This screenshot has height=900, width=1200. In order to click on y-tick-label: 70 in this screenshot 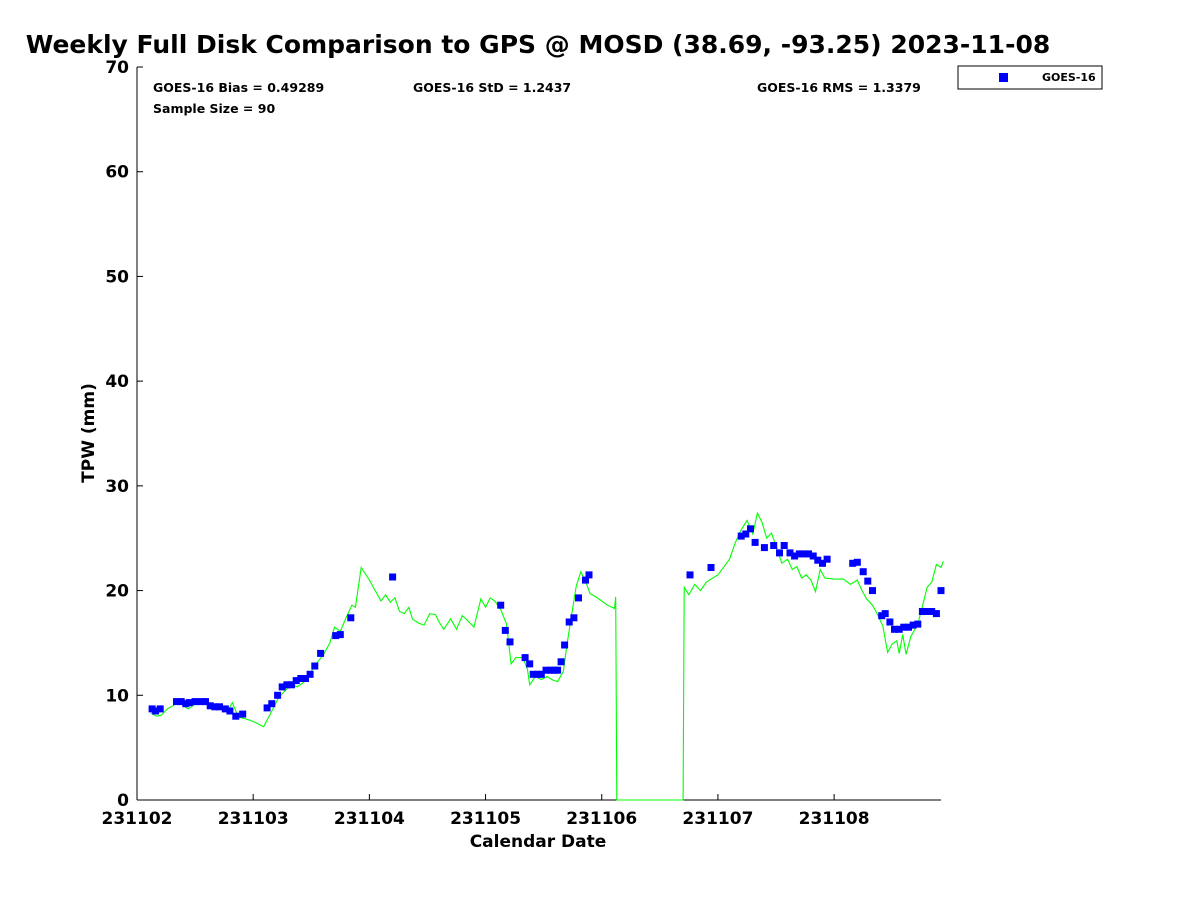, I will do `click(117, 68)`.